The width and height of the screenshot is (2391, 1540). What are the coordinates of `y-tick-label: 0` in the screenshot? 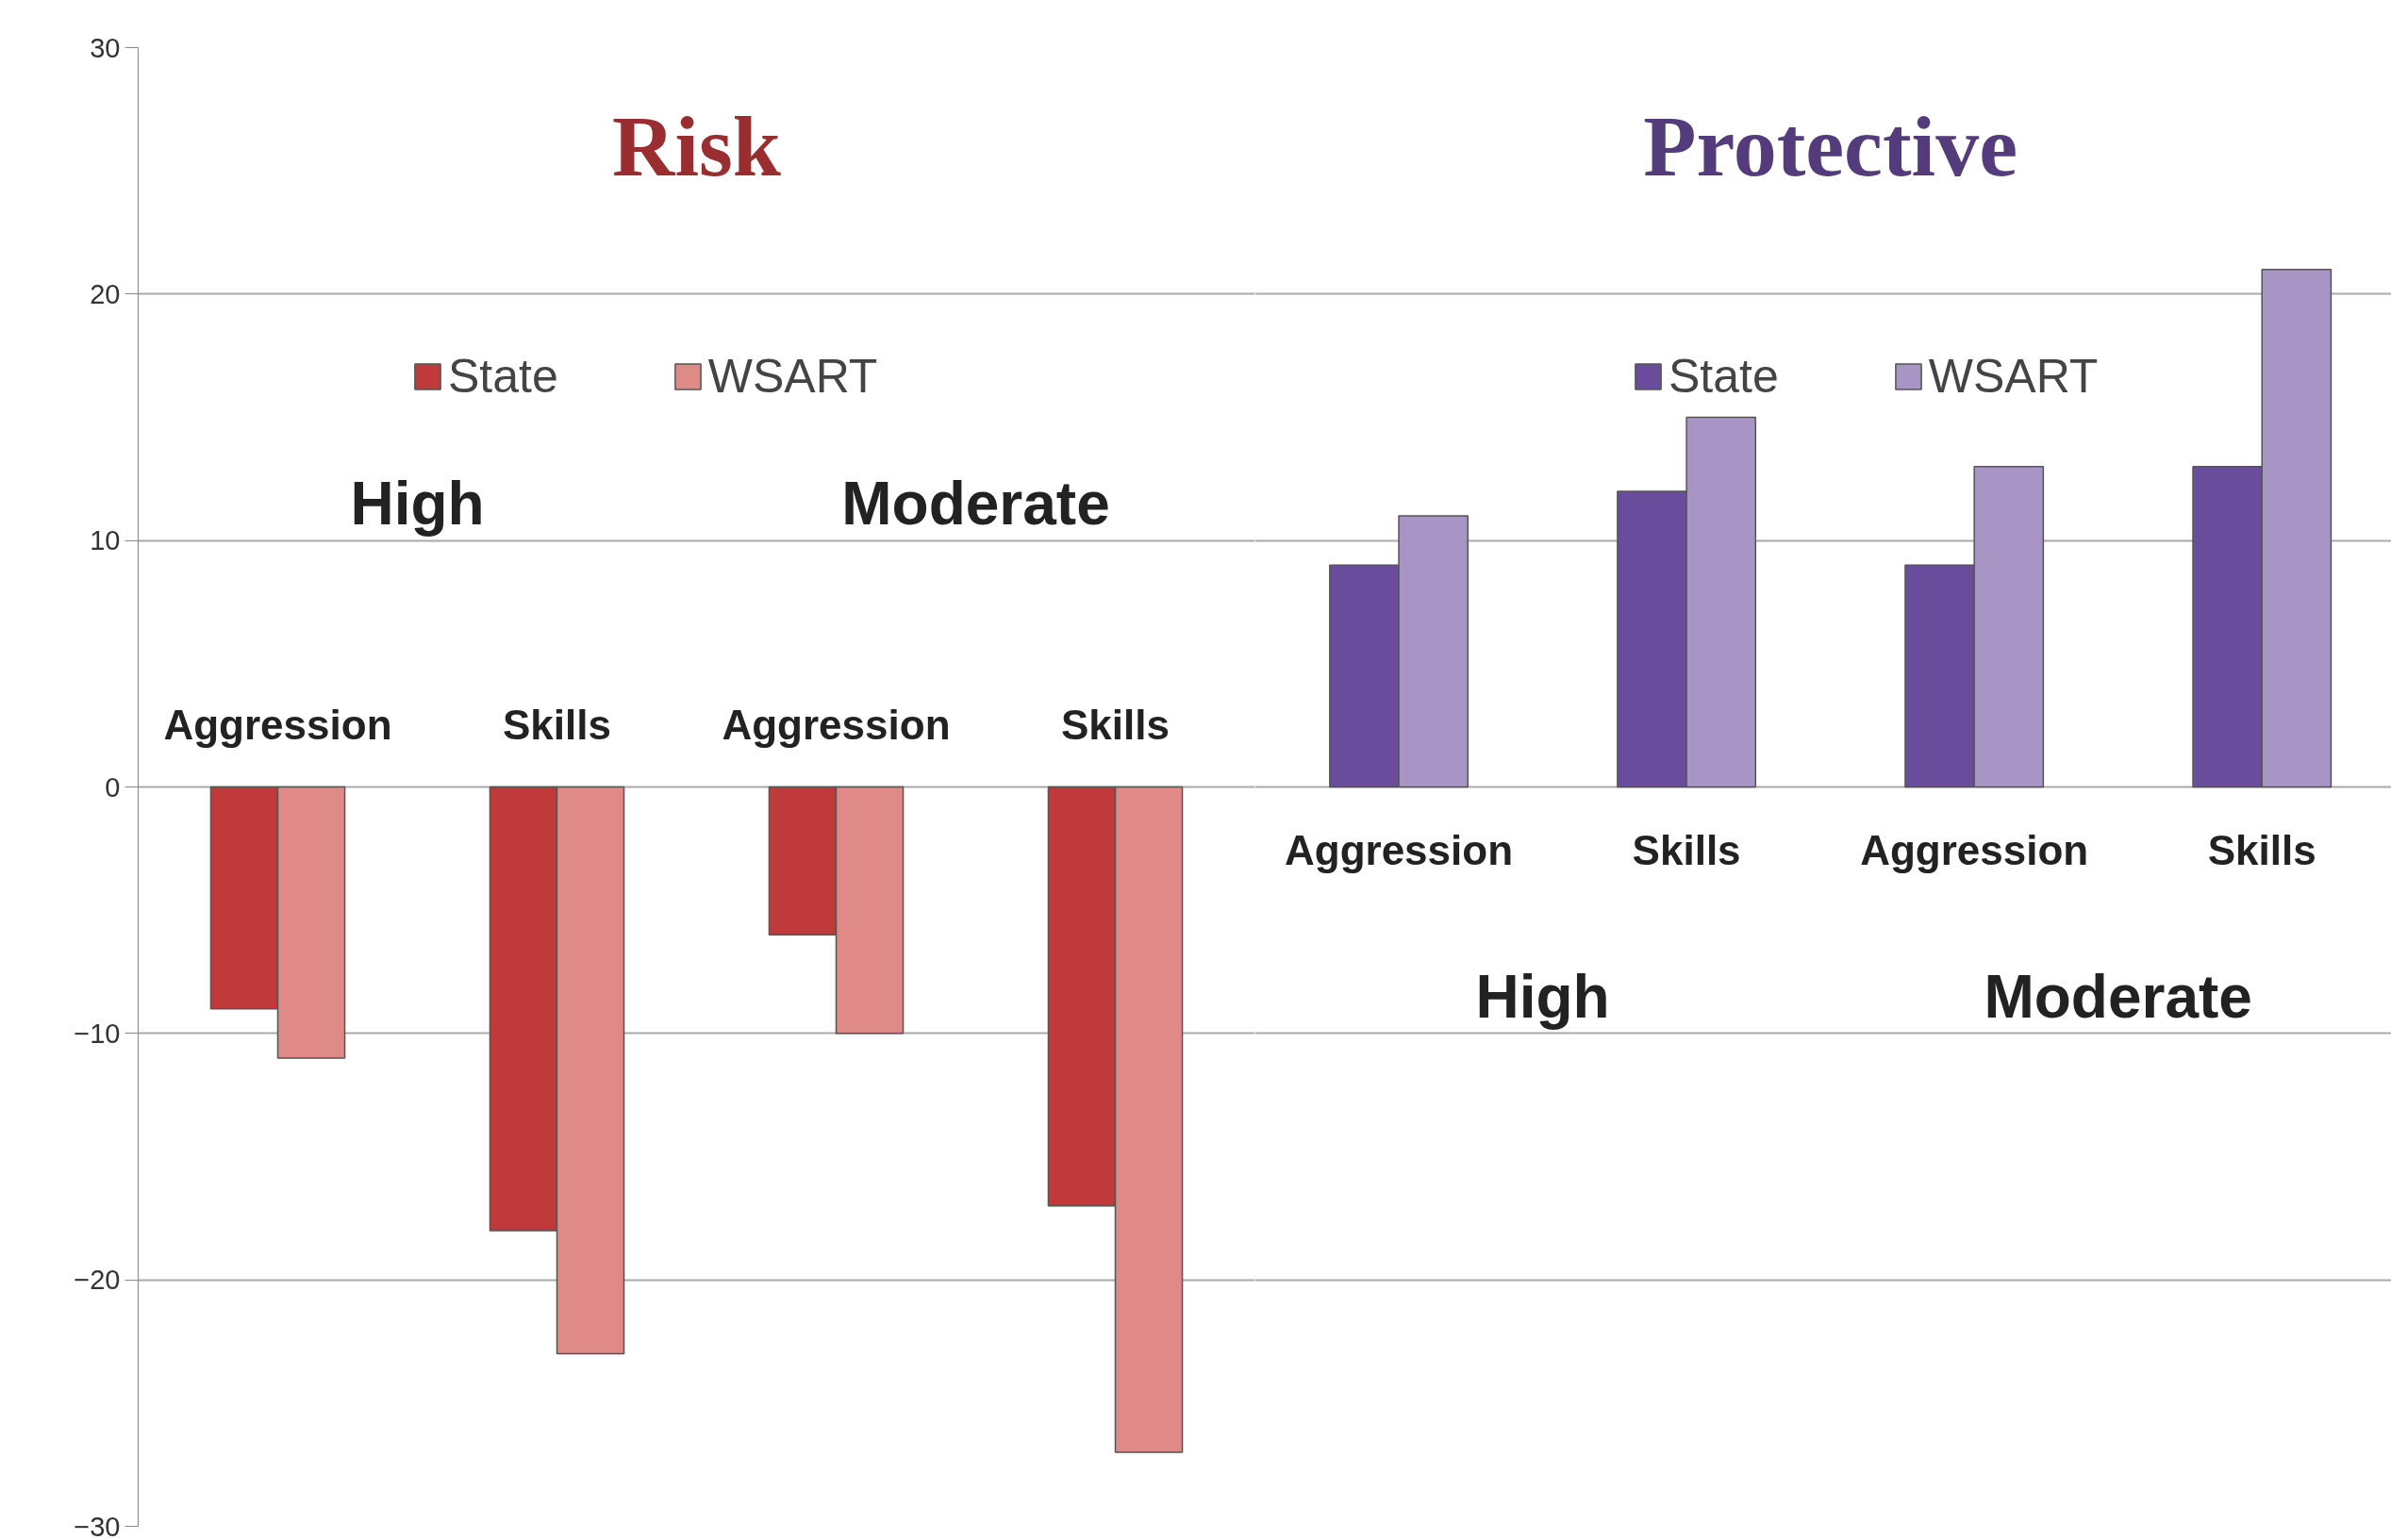 It's located at (113, 787).